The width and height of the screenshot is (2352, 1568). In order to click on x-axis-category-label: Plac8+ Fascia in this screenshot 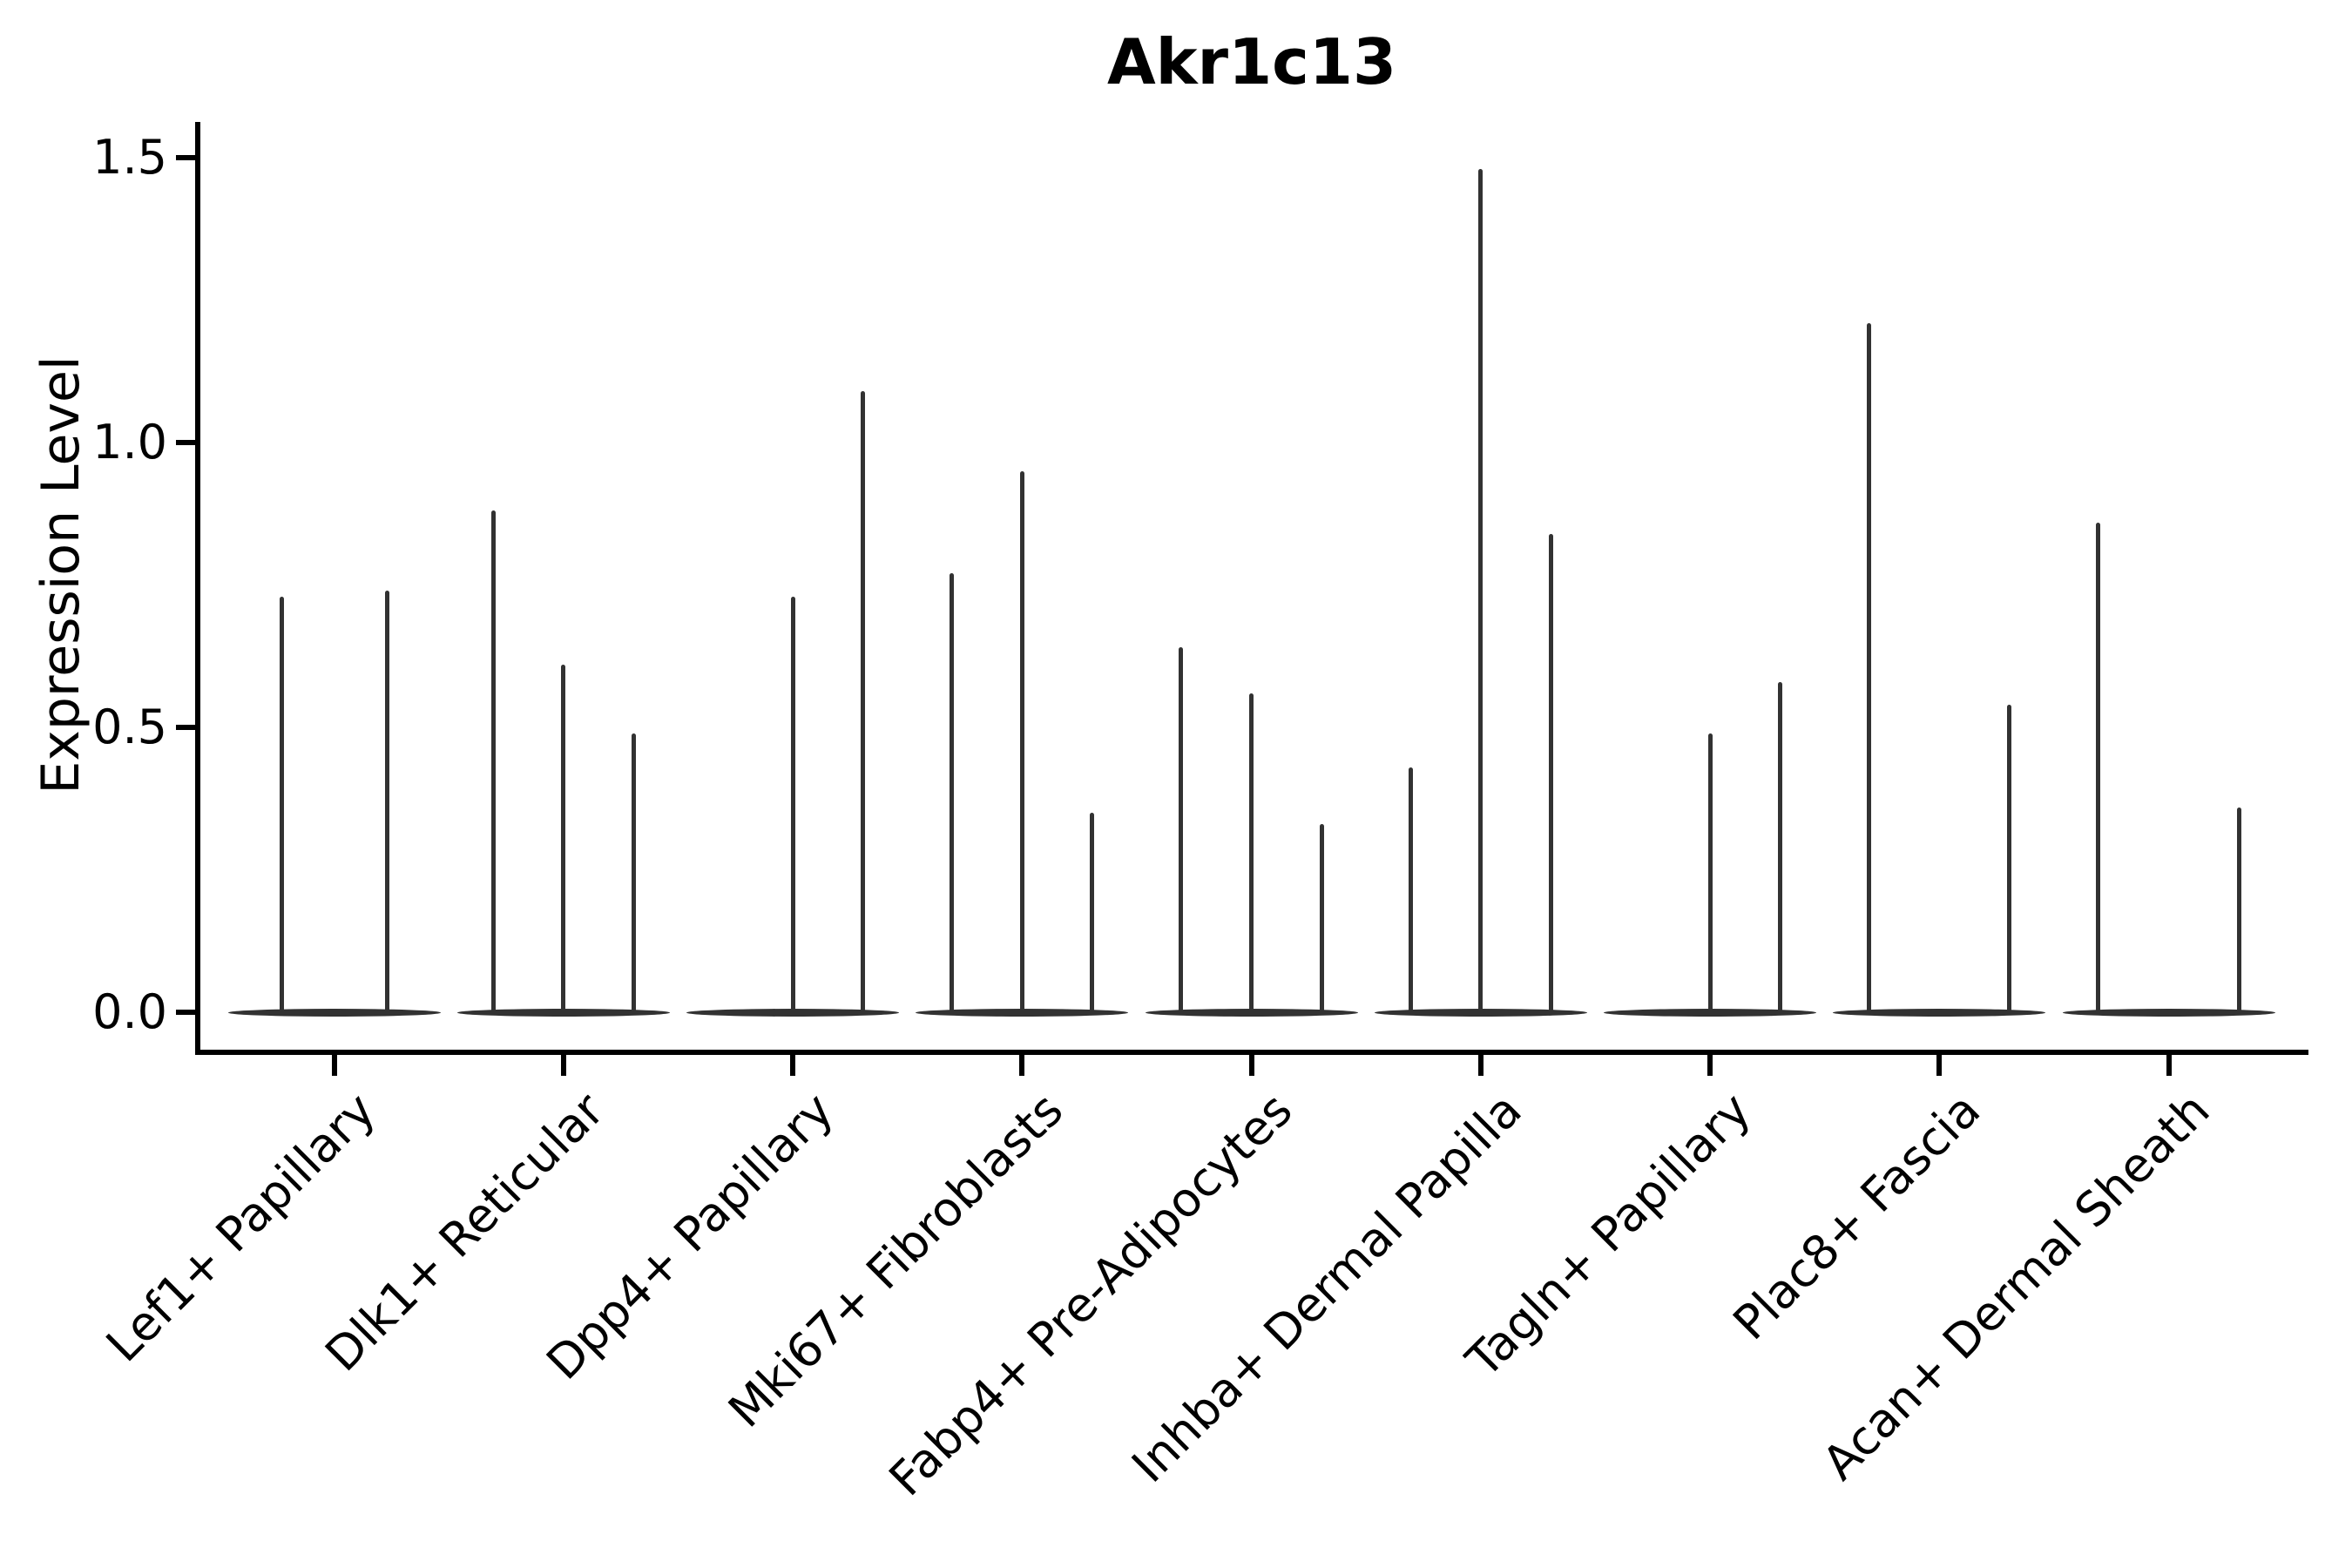, I will do `click(1856, 1216)`.